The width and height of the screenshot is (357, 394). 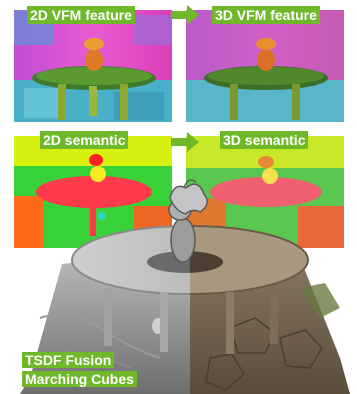 I want to click on vfm-3d-feature-image, so click(x=265, y=66).